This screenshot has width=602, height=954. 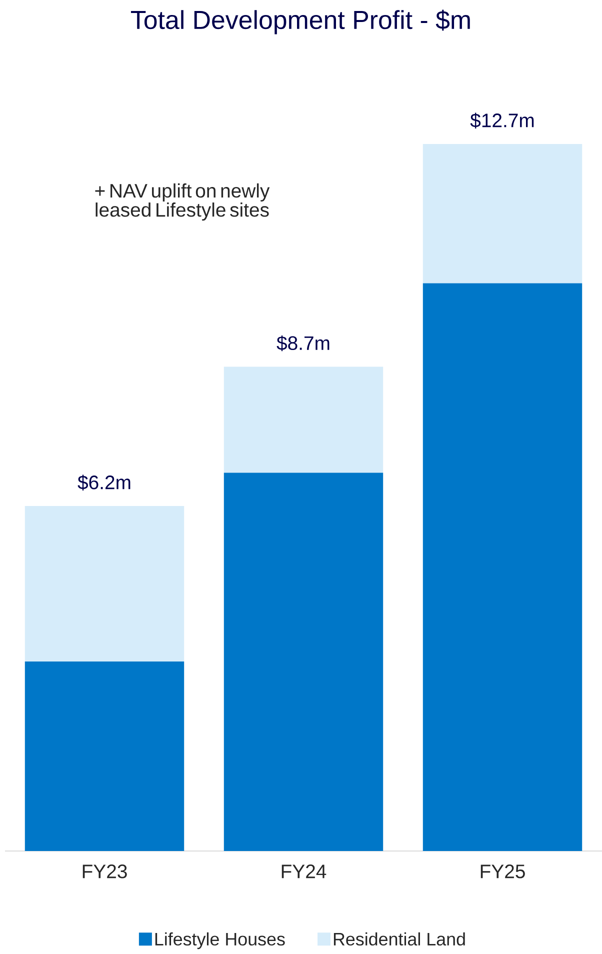 I want to click on legend-label: Lifestyle Houses, so click(x=220, y=941).